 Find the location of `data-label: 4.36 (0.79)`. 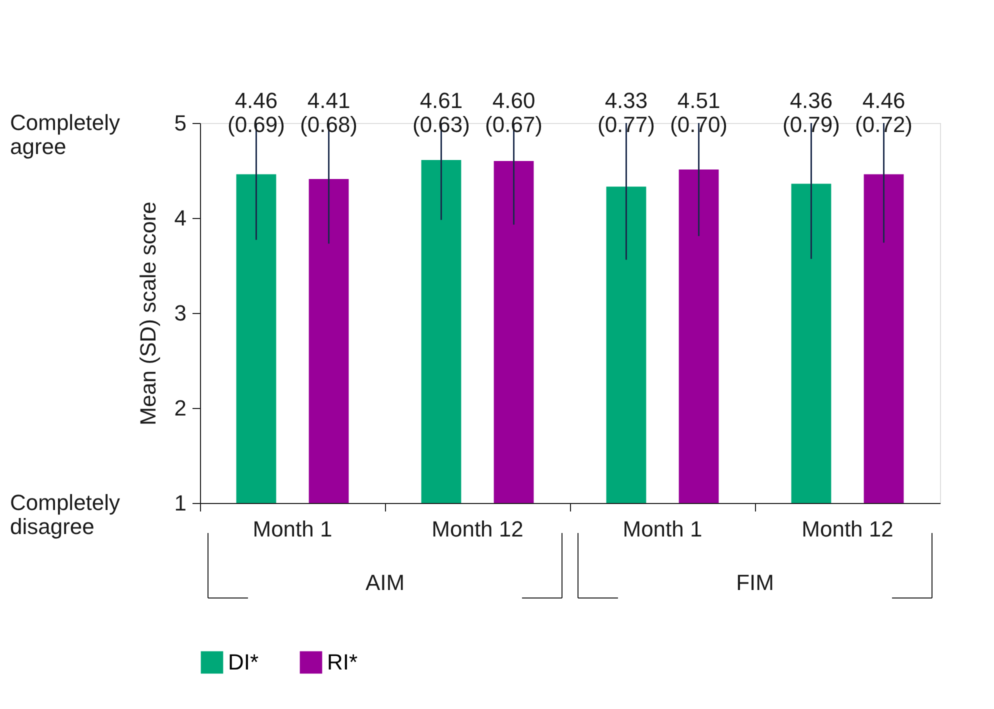

data-label: 4.36 (0.79) is located at coordinates (811, 112).